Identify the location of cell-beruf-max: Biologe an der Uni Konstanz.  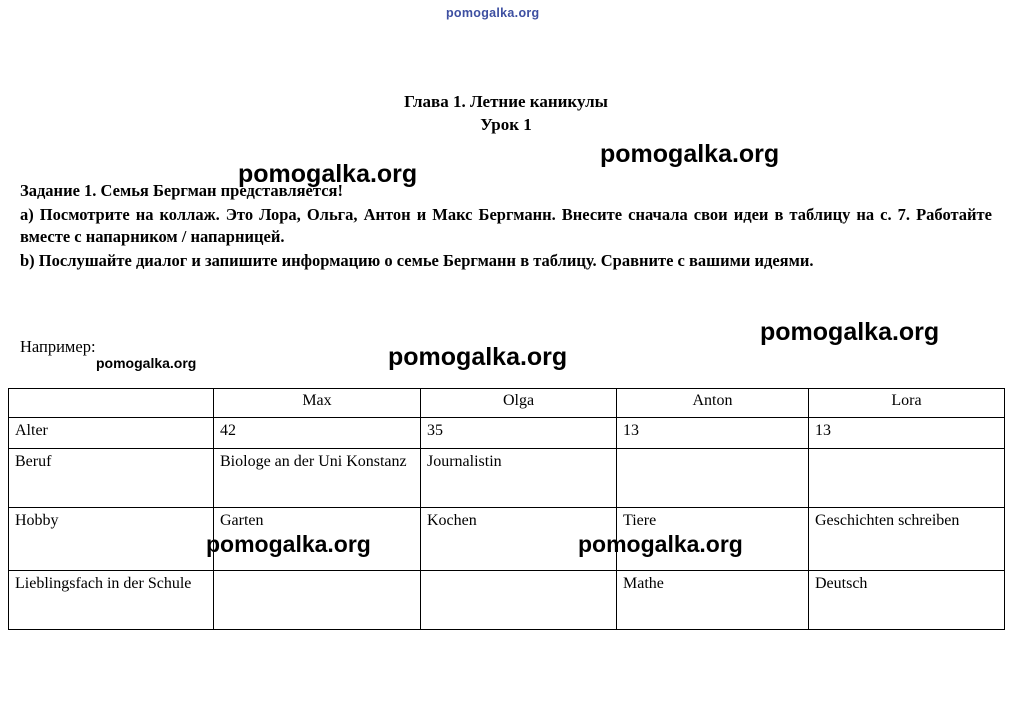
(317, 478).